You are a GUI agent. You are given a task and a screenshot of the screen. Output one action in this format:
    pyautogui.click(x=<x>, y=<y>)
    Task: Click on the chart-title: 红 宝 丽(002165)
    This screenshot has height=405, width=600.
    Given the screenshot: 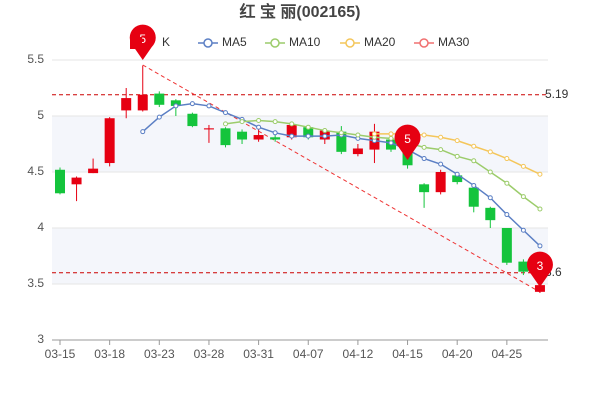 What is the action you would take?
    pyautogui.click(x=300, y=11)
    